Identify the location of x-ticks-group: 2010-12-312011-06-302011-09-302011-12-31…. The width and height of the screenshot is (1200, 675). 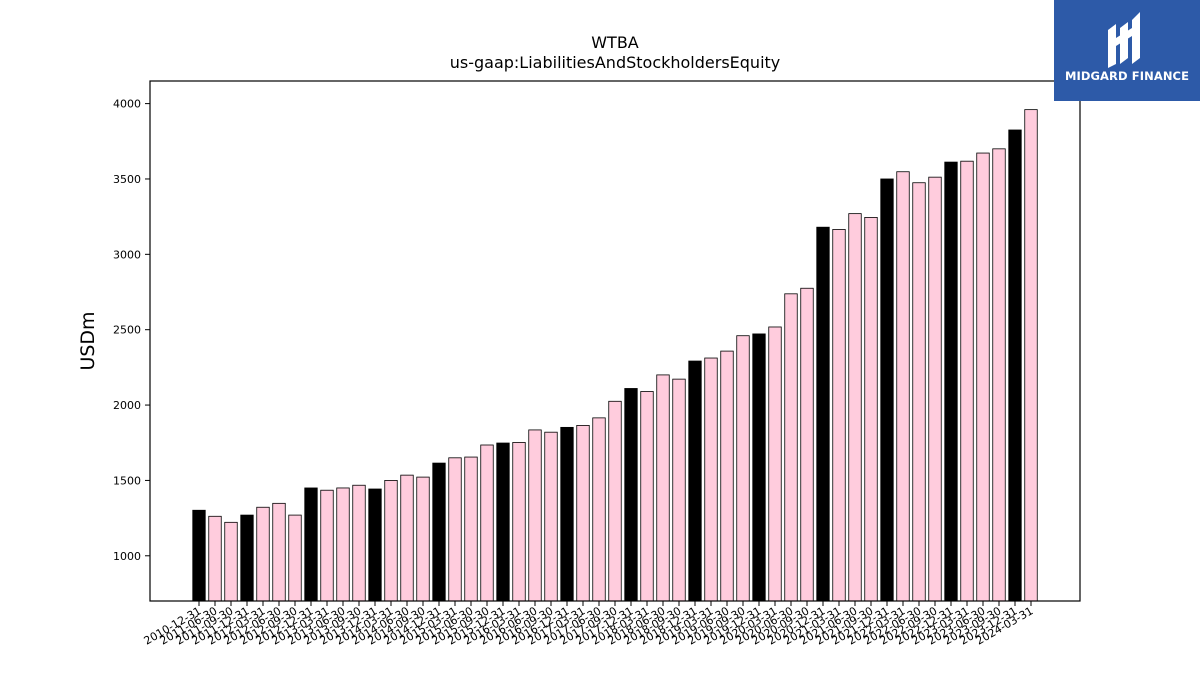
(589, 624).